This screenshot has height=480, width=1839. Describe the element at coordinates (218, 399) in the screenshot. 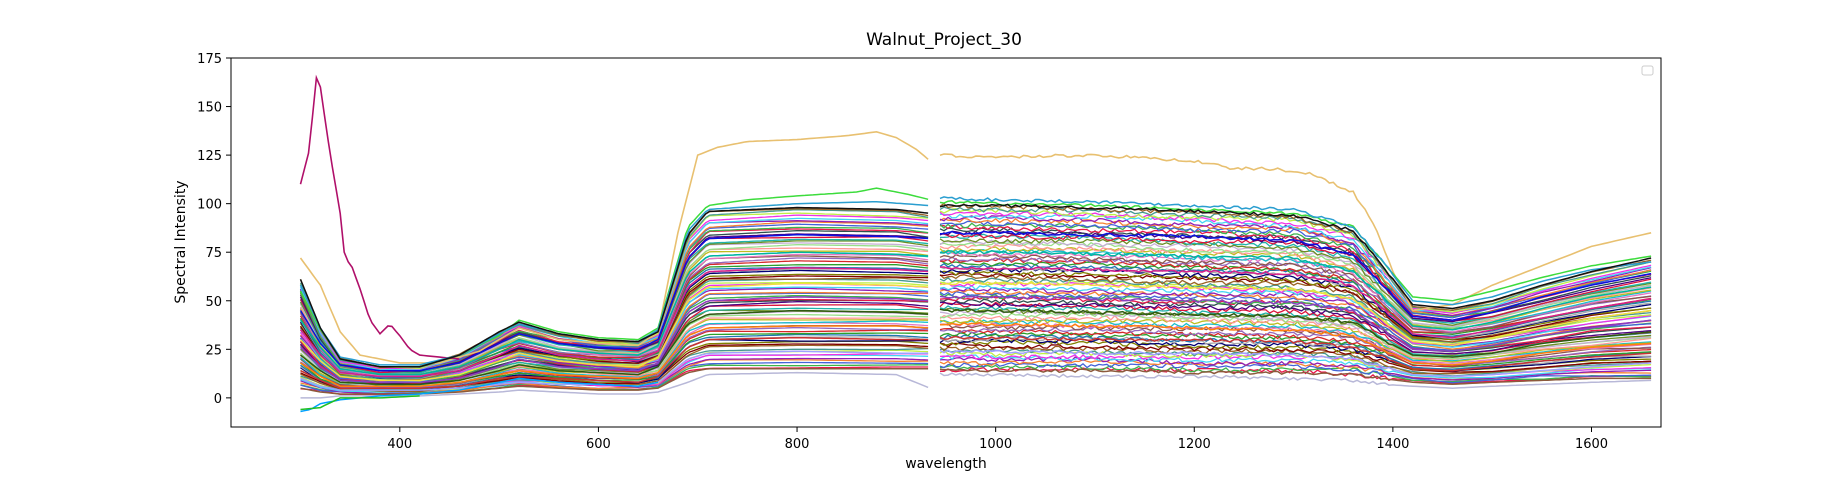

I see `y-tick-label: 0` at that location.